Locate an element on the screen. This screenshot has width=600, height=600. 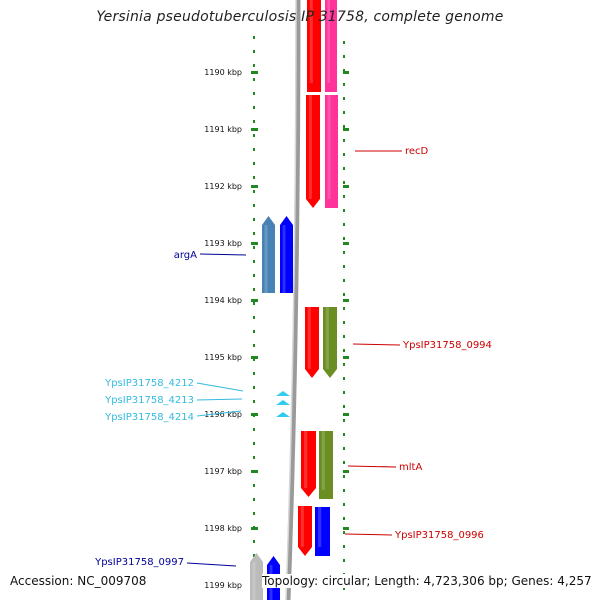
gene-arrow-arga is located at coordinates (268, 254).